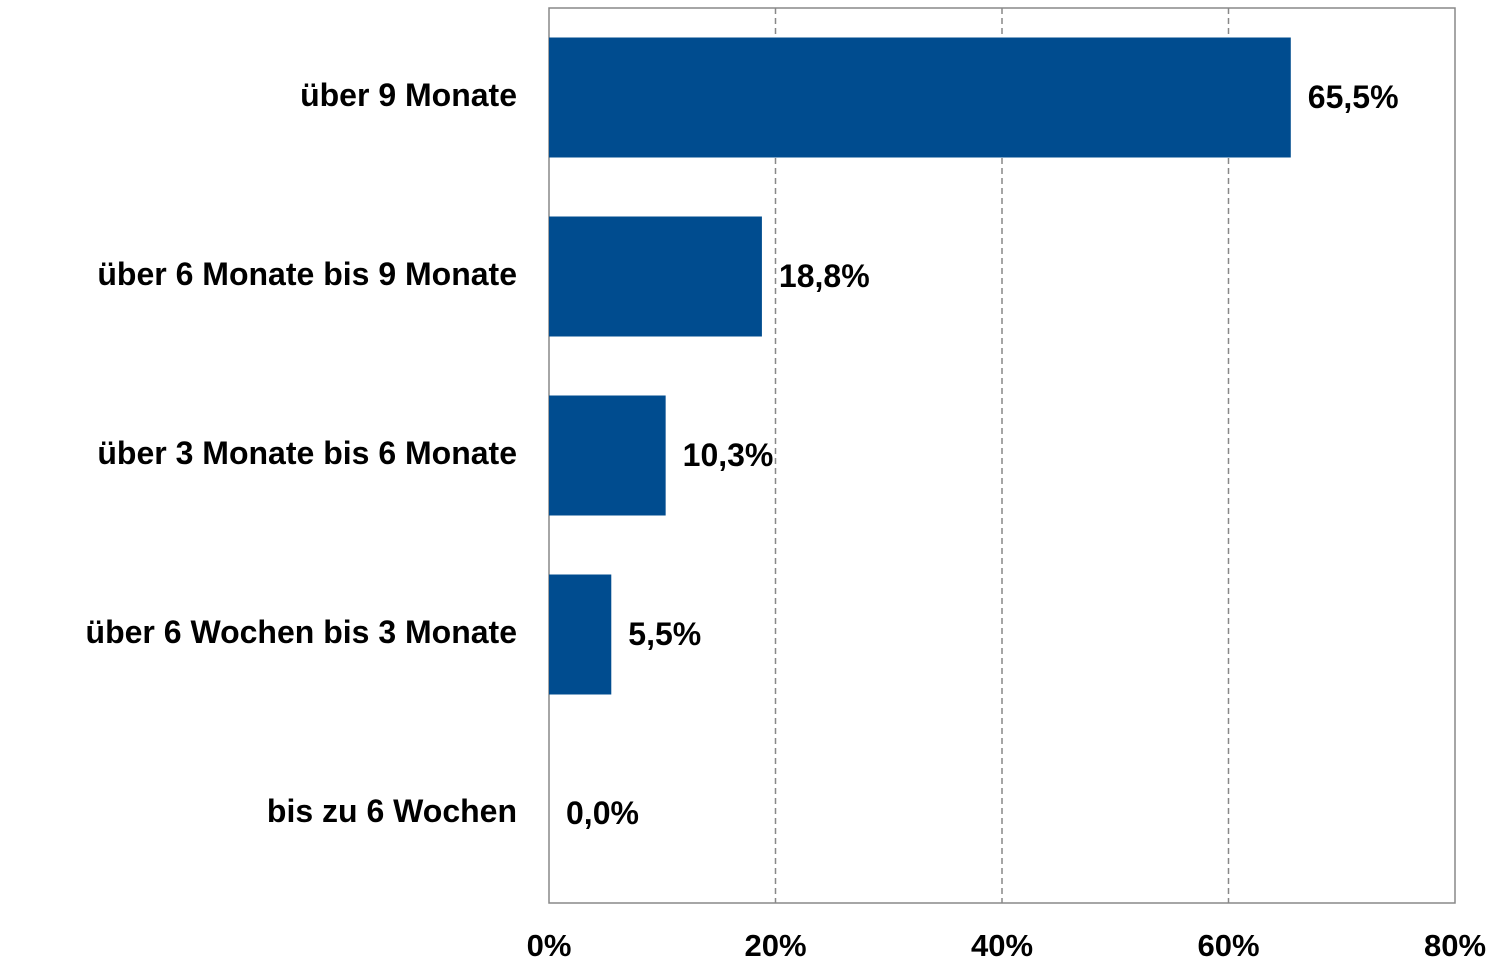 The width and height of the screenshot is (1508, 965). I want to click on value-label: 5,5%, so click(664, 634).